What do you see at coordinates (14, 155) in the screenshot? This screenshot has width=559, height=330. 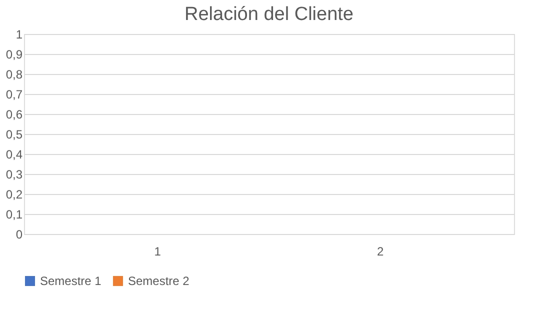 I see `y-tick-label: 0,4` at bounding box center [14, 155].